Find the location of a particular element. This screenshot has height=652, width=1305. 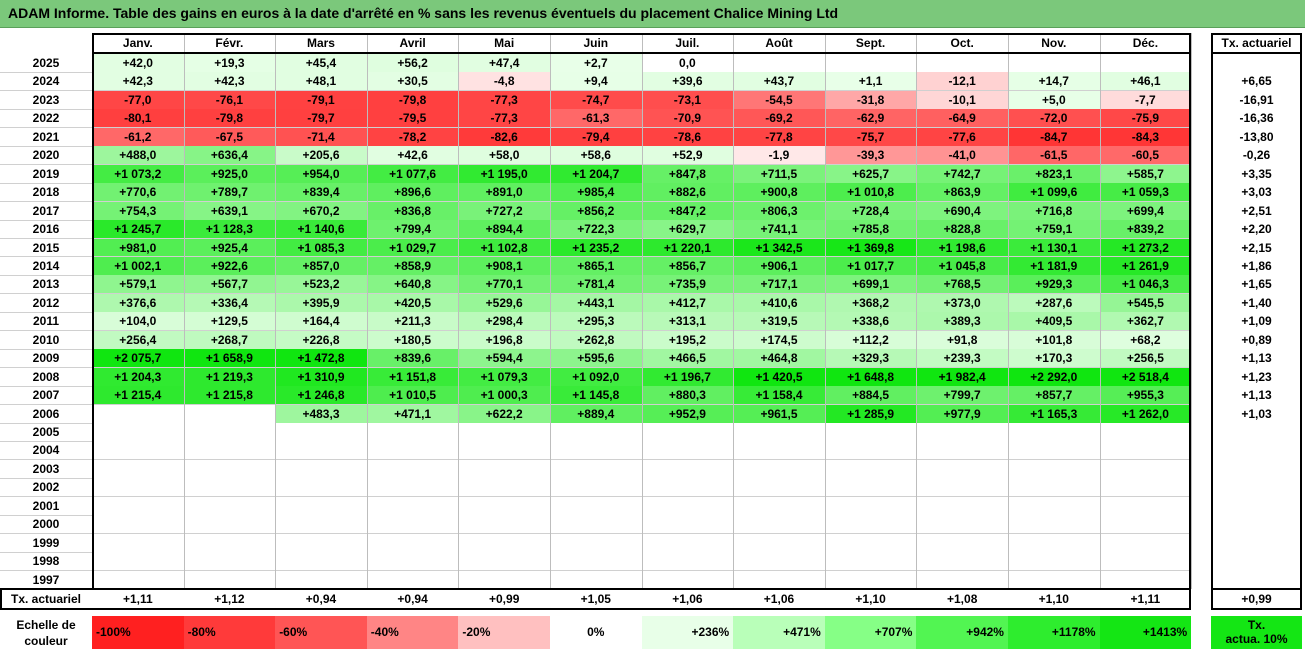

color-scale-swatch: +471% is located at coordinates (779, 632).